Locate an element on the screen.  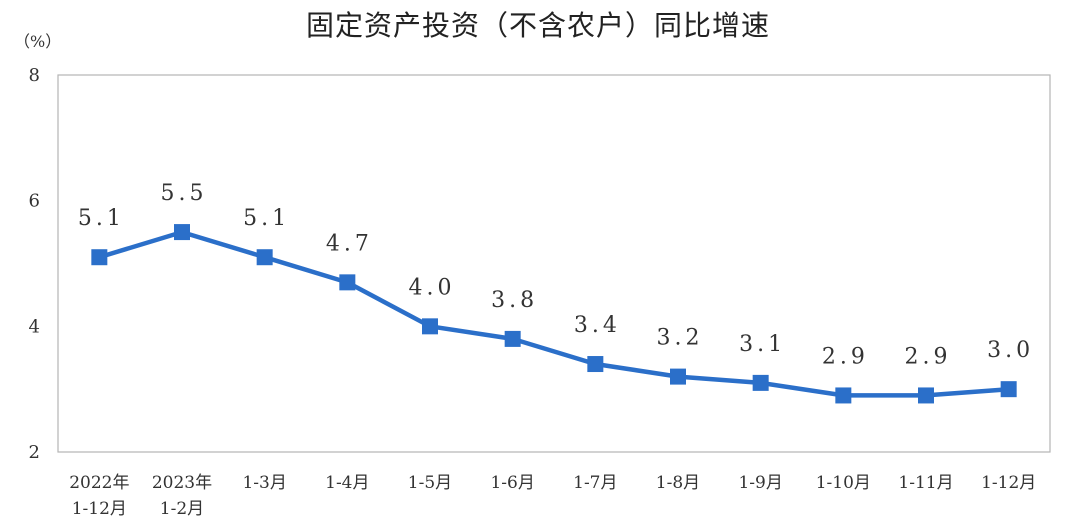
x-tick-label: 1-6月 is located at coordinates (512, 483).